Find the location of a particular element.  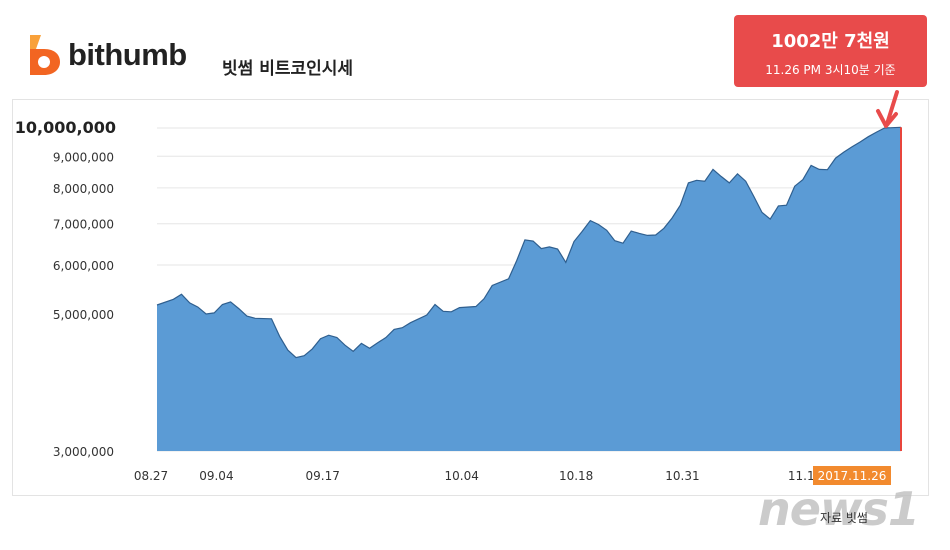

date-badge-bg is located at coordinates (852, 475).